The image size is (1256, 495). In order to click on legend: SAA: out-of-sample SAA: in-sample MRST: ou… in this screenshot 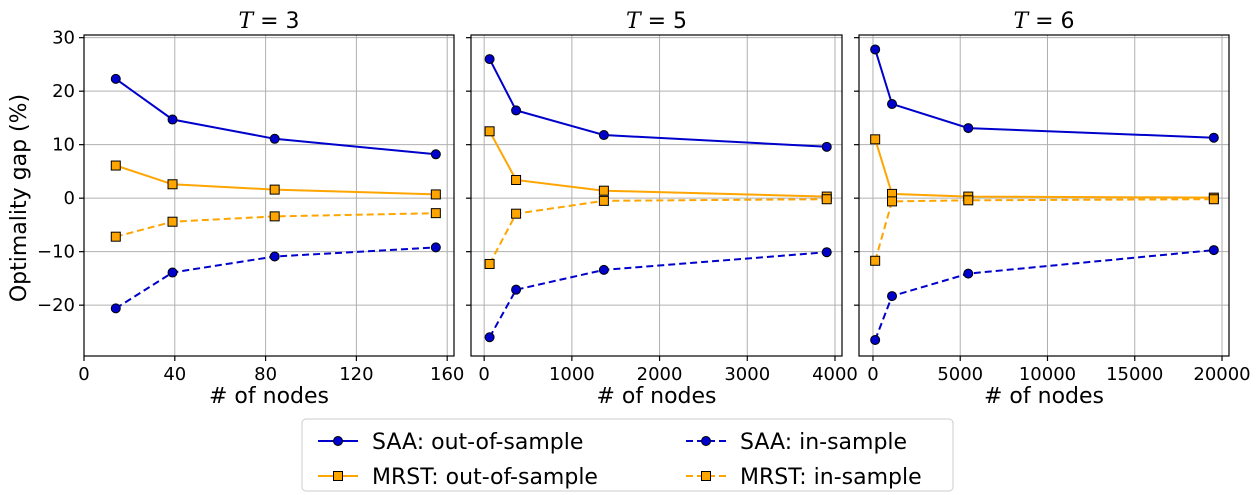, I will do `click(627, 455)`.